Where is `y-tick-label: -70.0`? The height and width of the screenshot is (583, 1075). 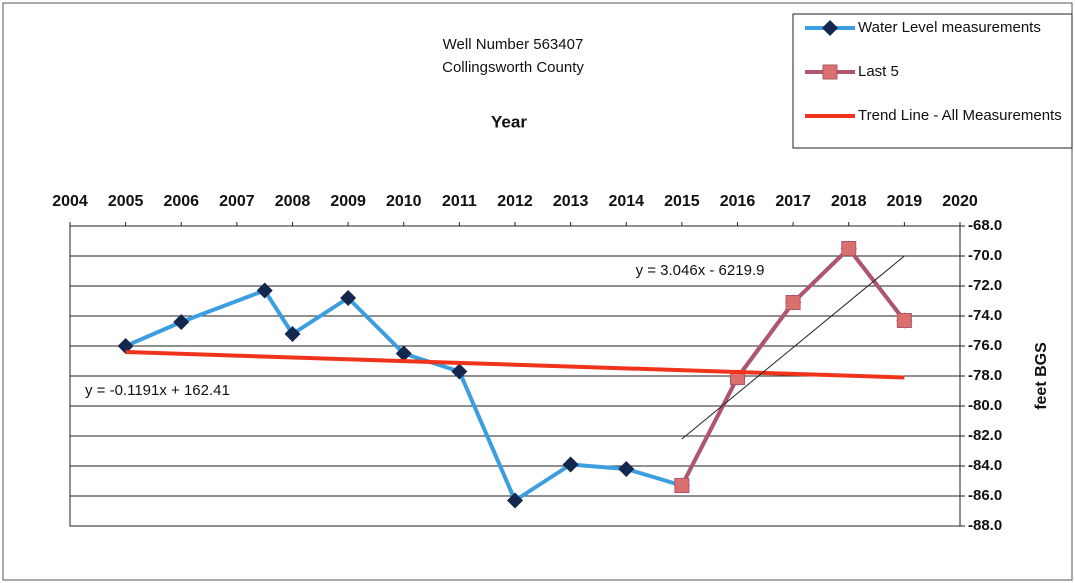
y-tick-label: -70.0 is located at coordinates (985, 255).